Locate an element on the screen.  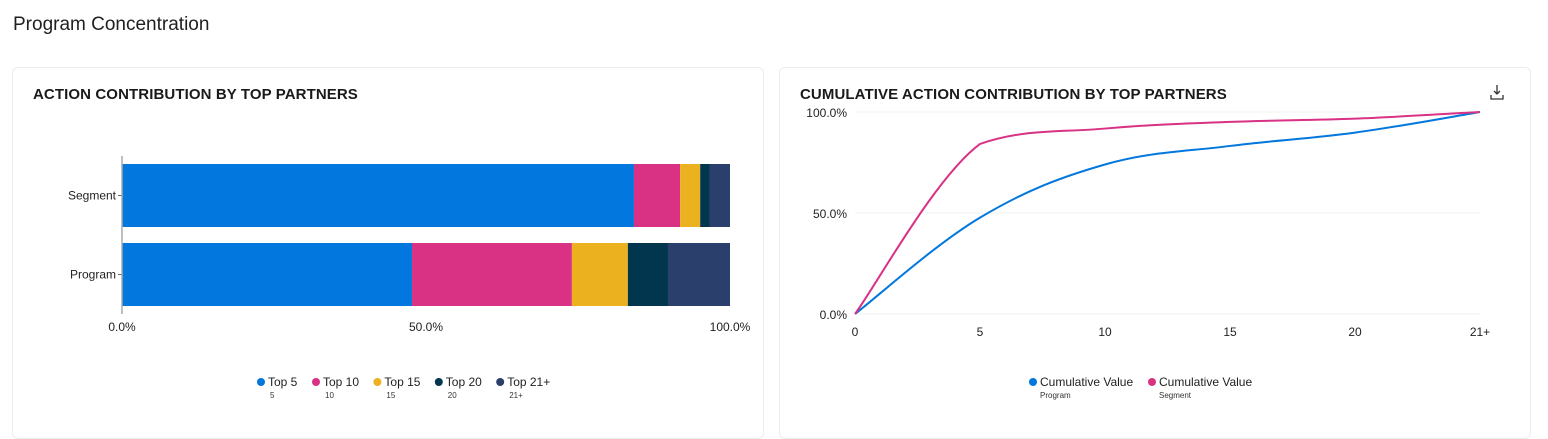
bar-program-top5 is located at coordinates (267, 274).